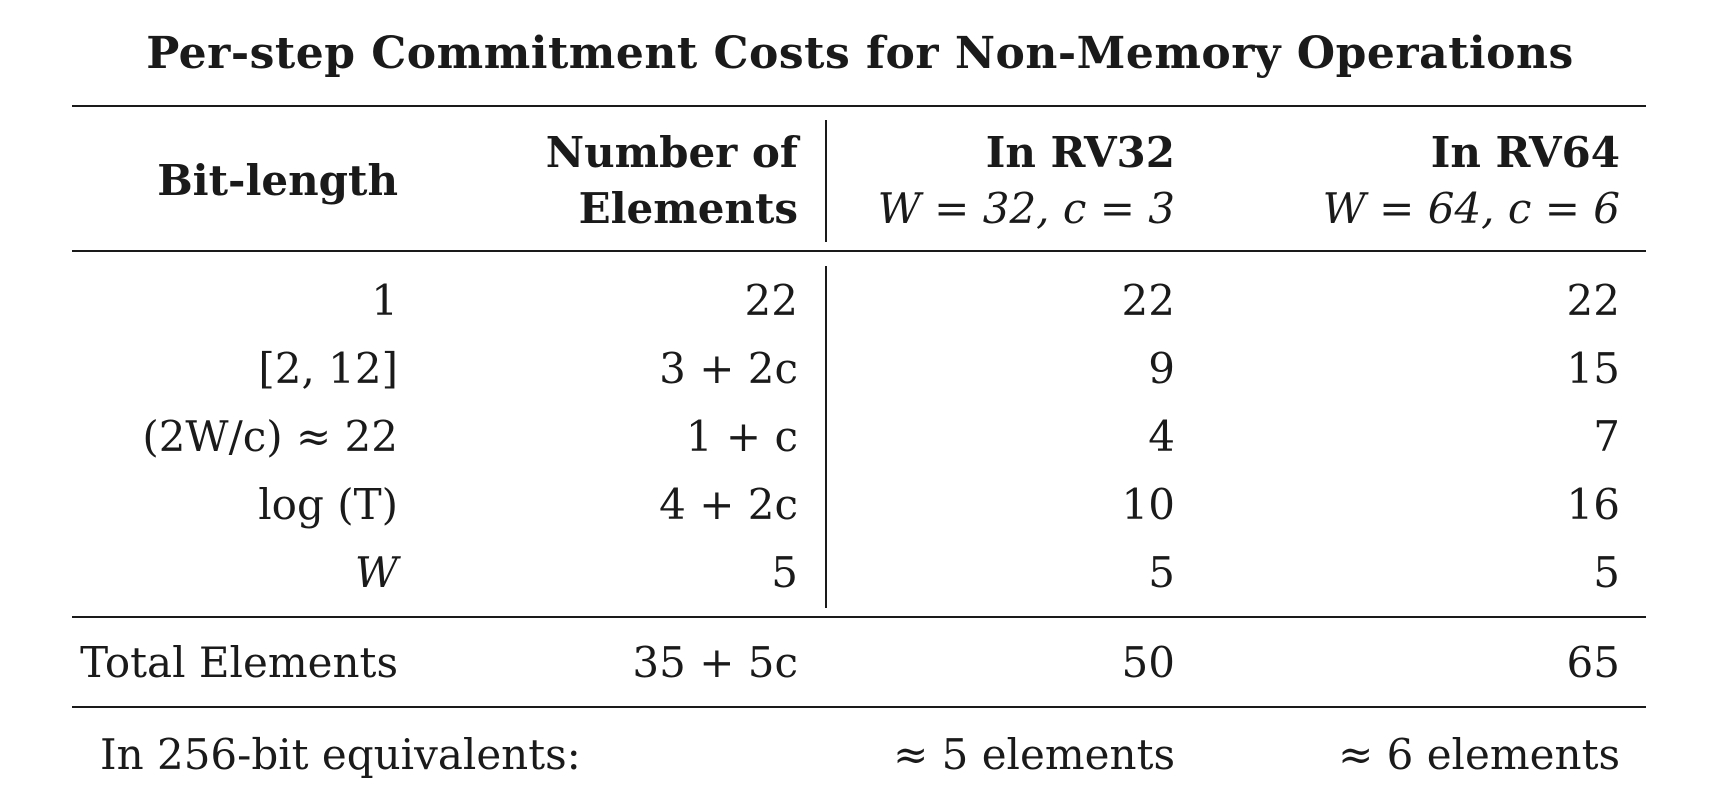 This screenshot has height=796, width=1720. I want to click on row-4-rv32: 10, so click(1148, 504).